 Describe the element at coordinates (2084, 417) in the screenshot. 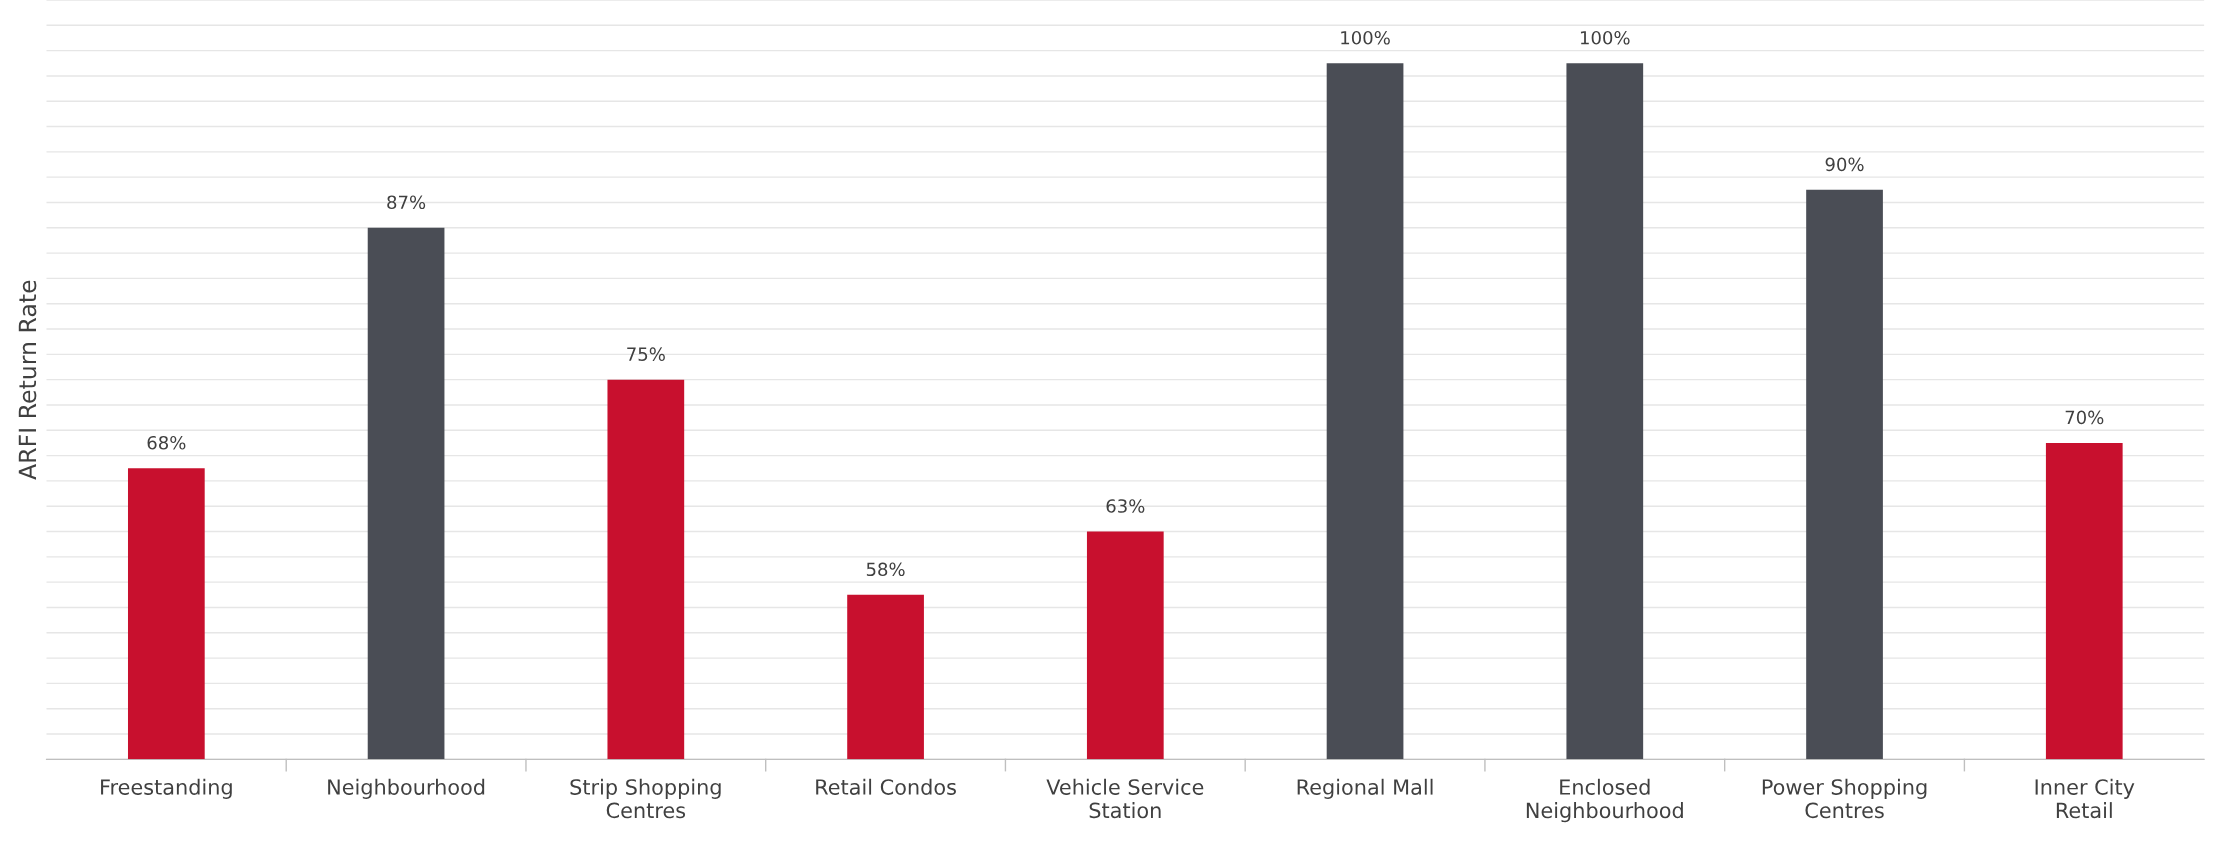

I see `data-label: 70%` at that location.